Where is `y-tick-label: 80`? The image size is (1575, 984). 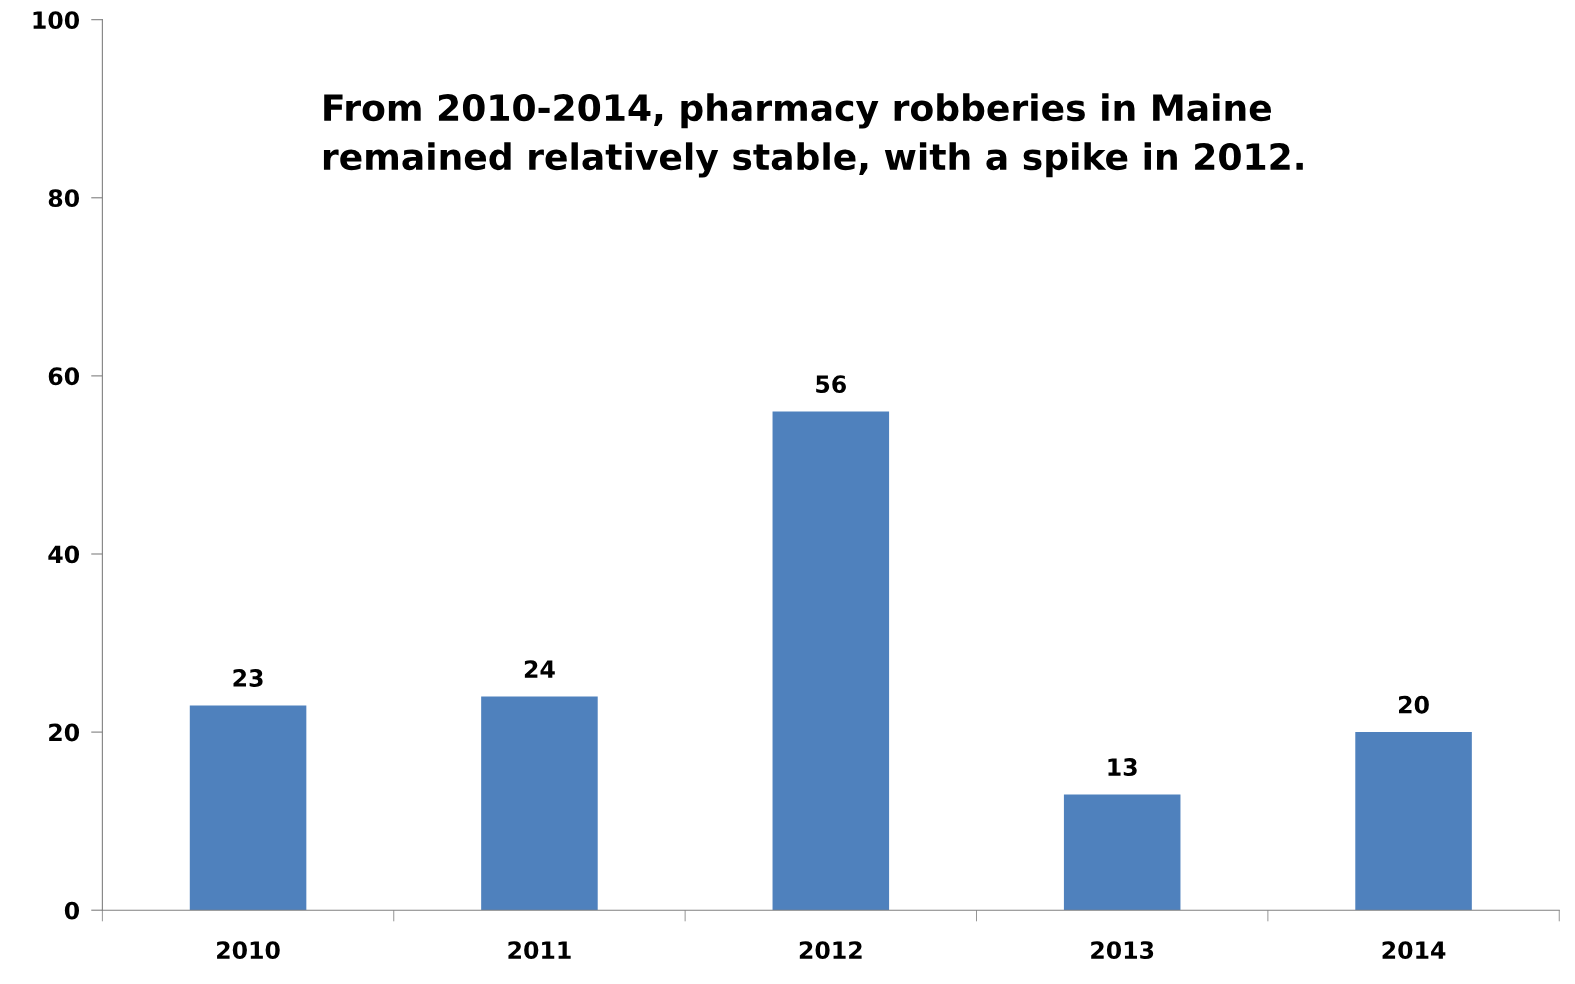
y-tick-label: 80 is located at coordinates (64, 198).